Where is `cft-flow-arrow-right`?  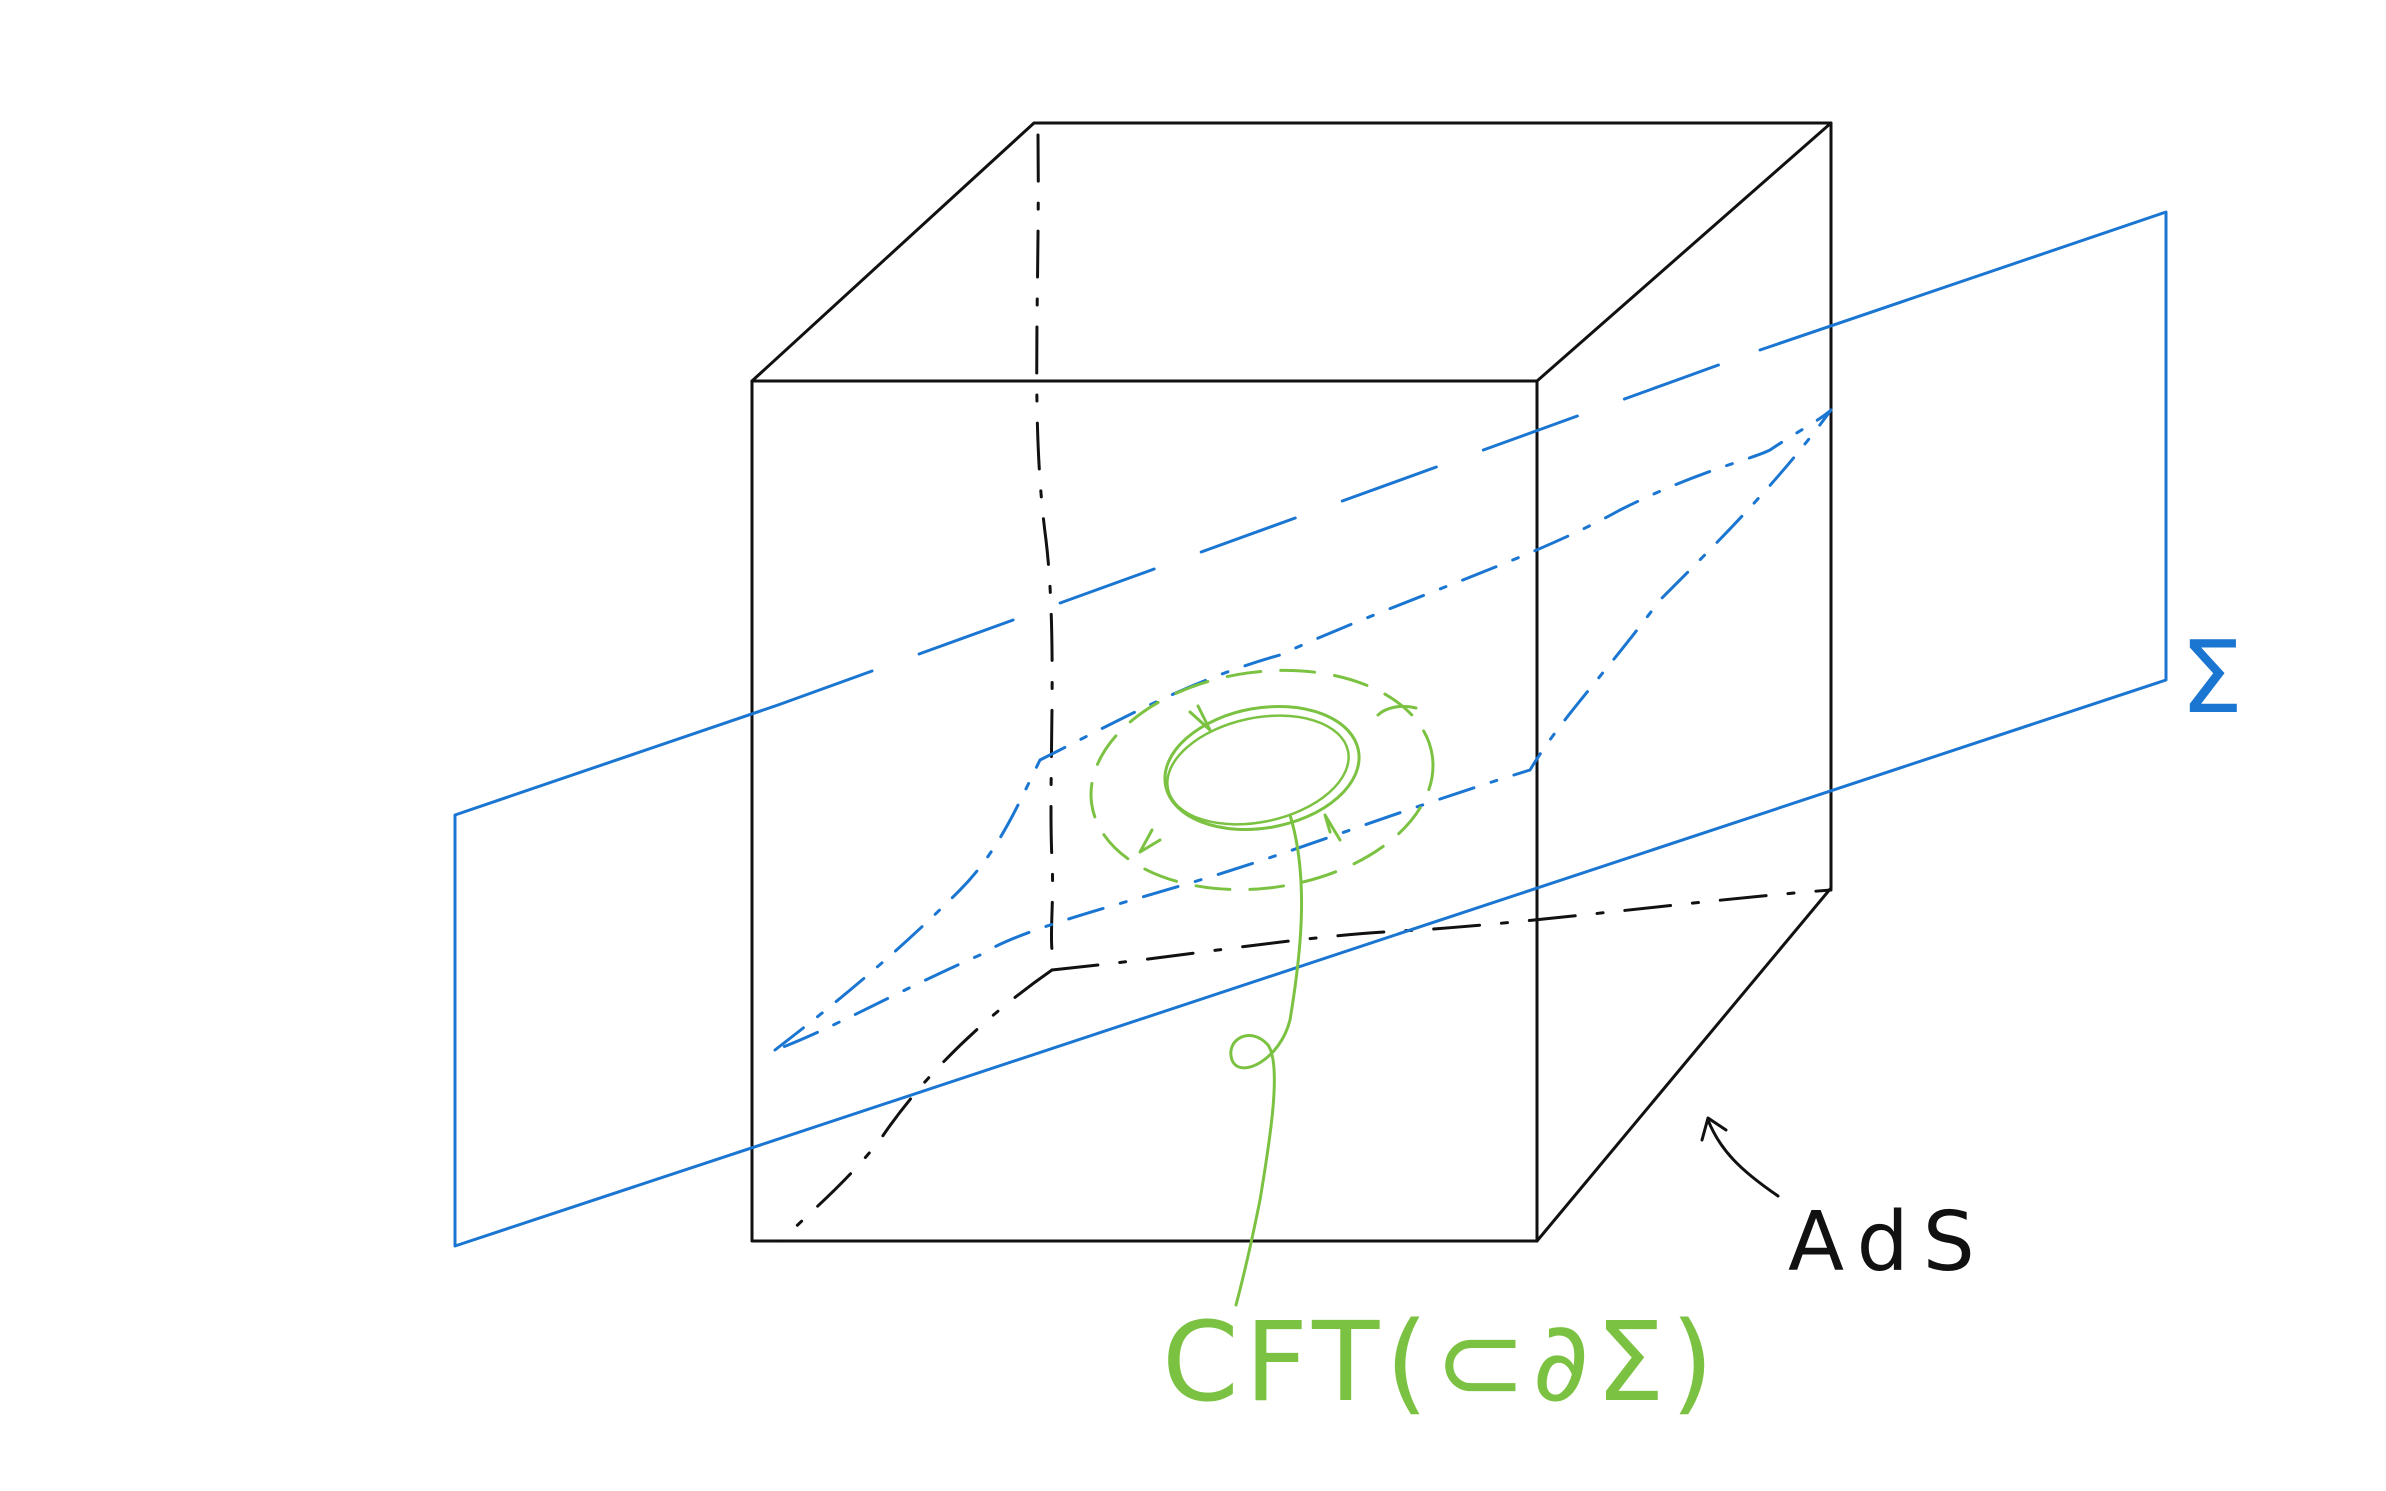 cft-flow-arrow-right is located at coordinates (1332, 827).